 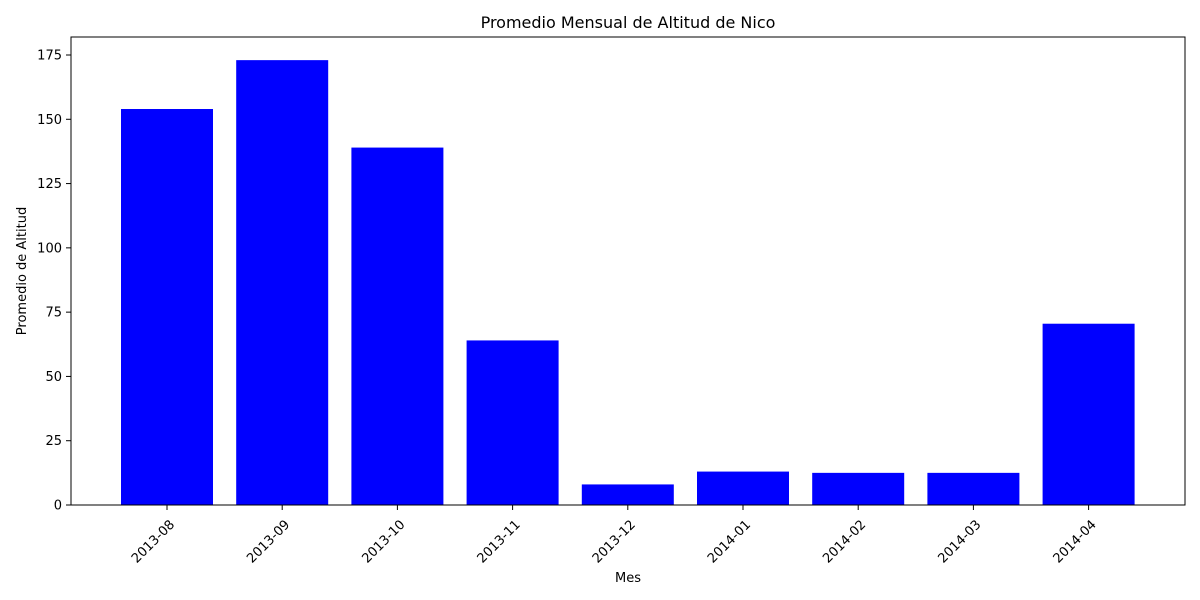 I want to click on y-axis-label: Promedio de Altitud, so click(x=22, y=271).